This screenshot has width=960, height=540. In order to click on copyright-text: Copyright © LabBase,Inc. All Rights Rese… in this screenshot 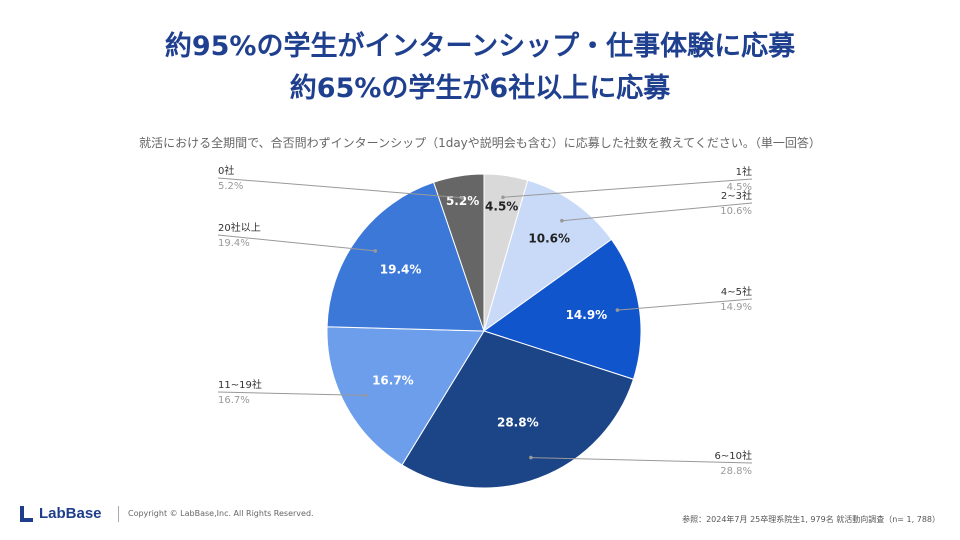, I will do `click(221, 513)`.